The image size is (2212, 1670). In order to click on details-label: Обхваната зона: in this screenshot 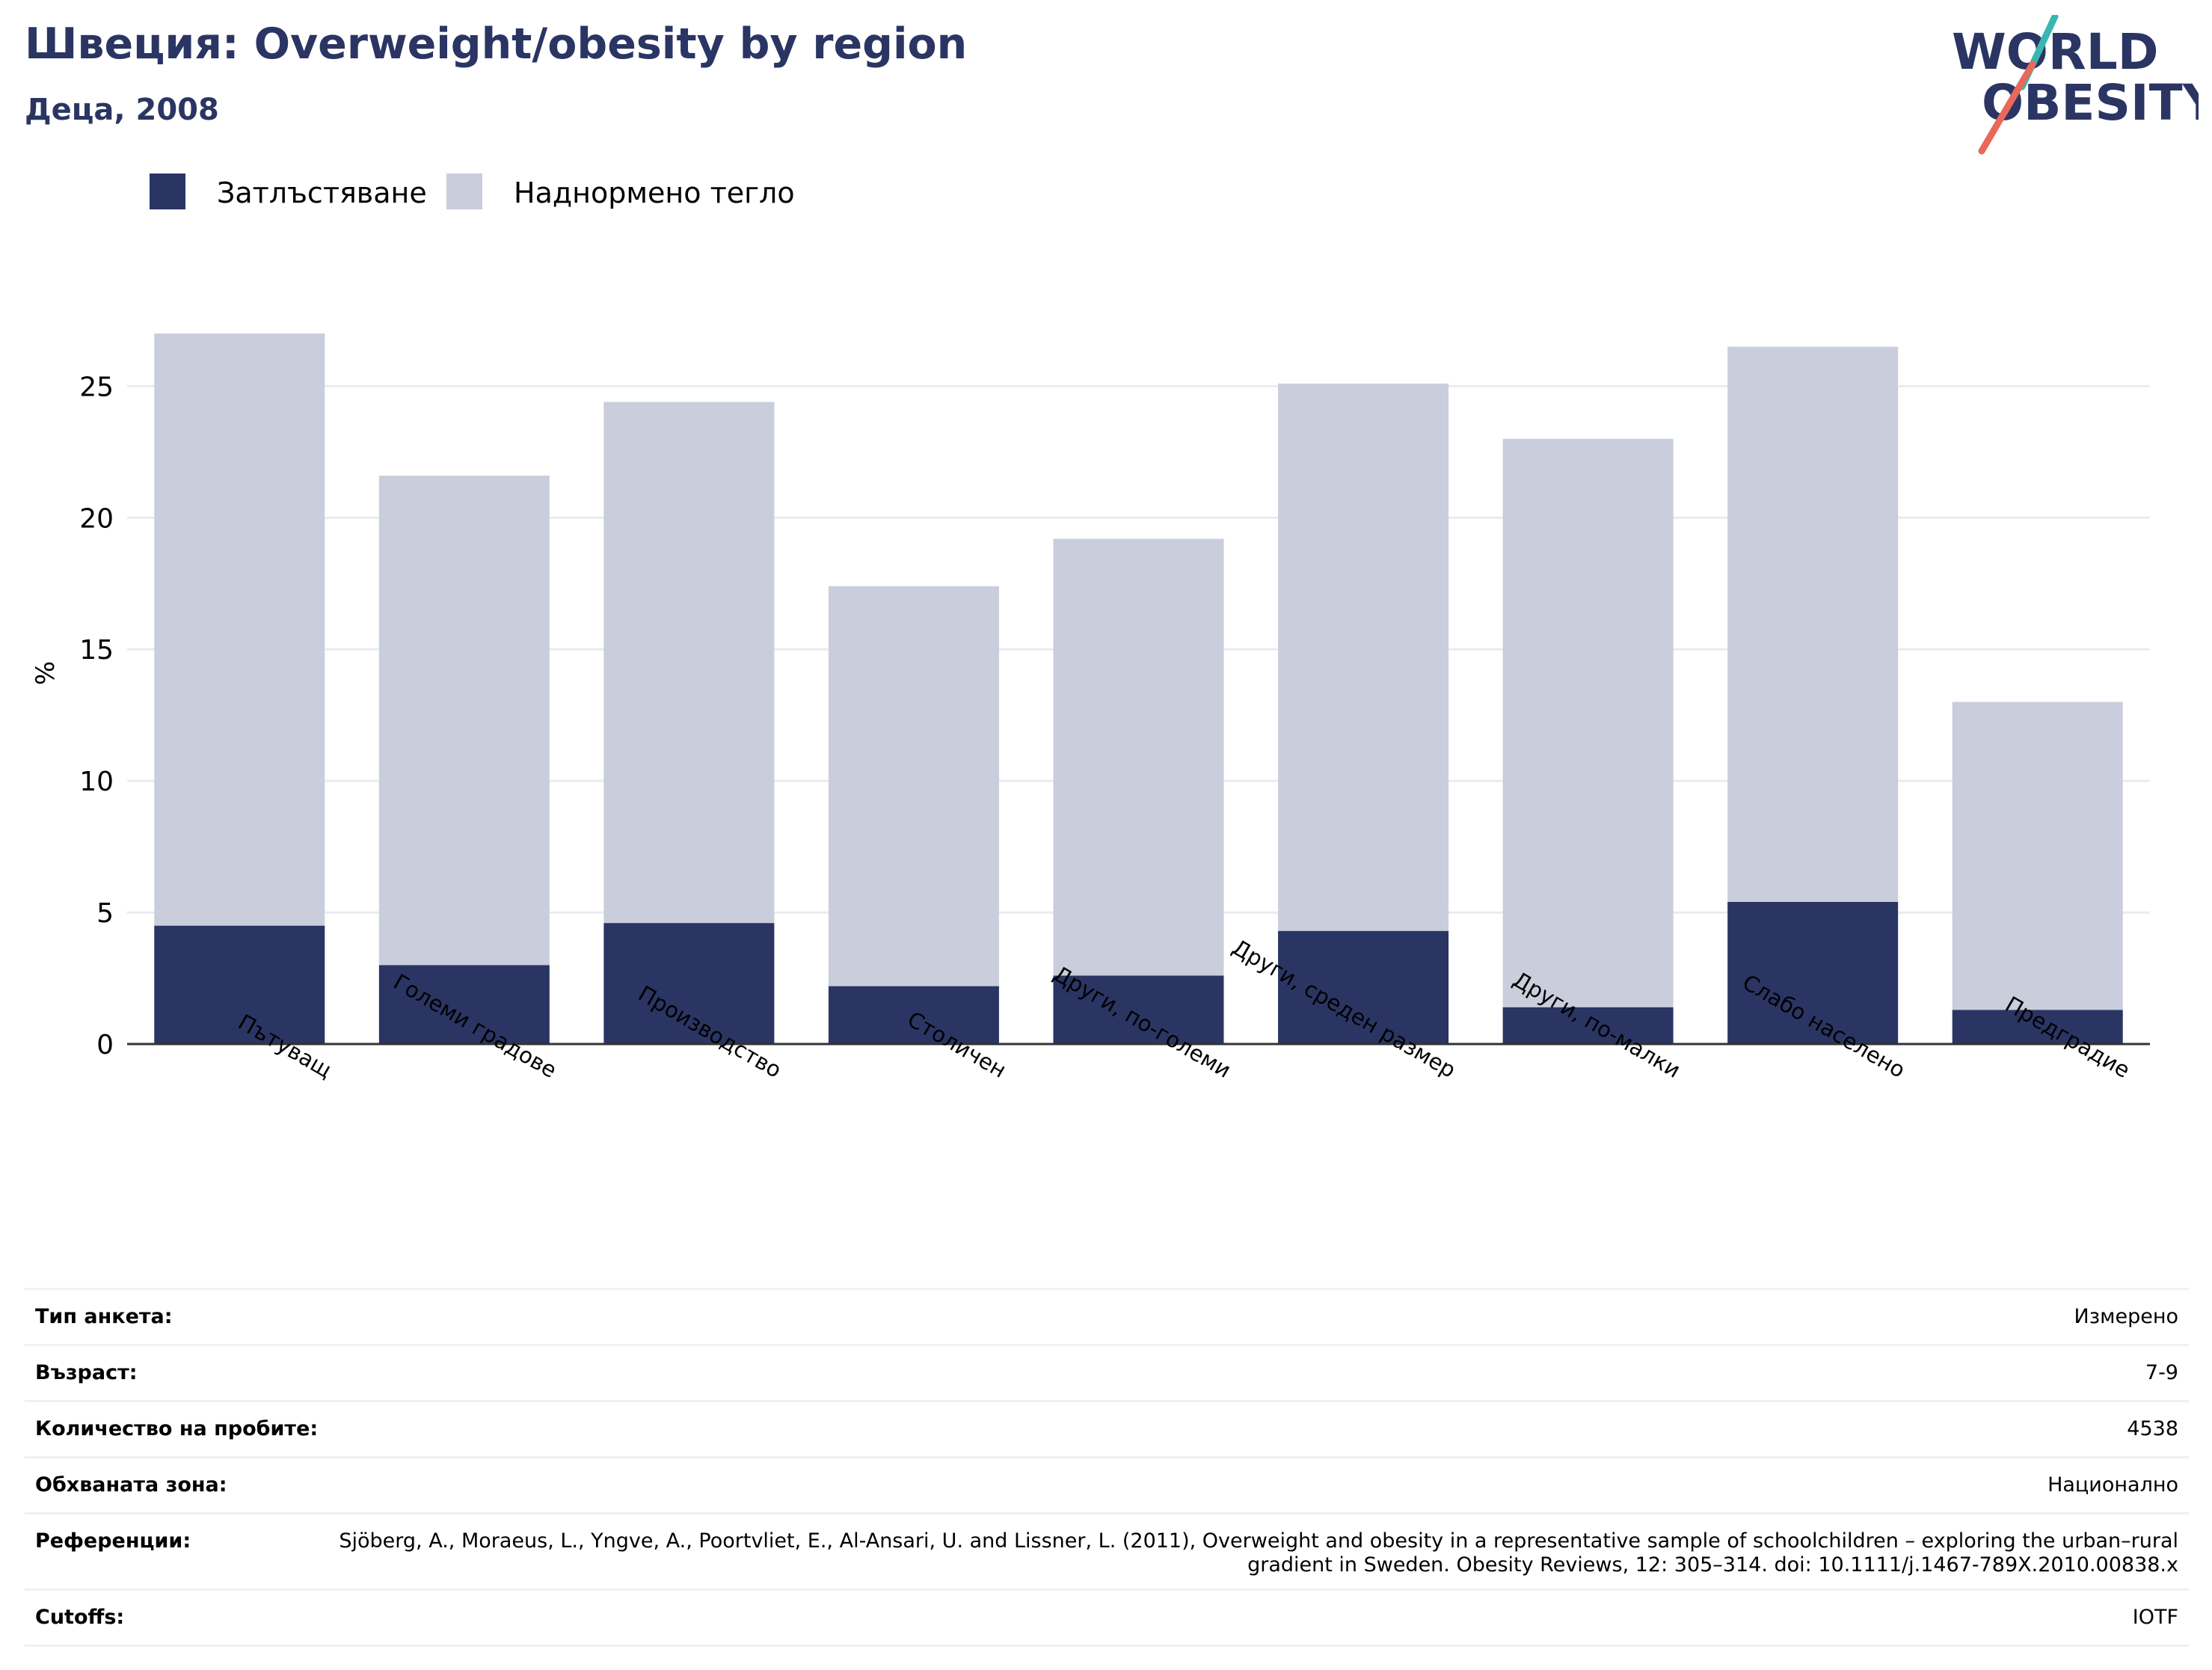, I will do `click(131, 1484)`.